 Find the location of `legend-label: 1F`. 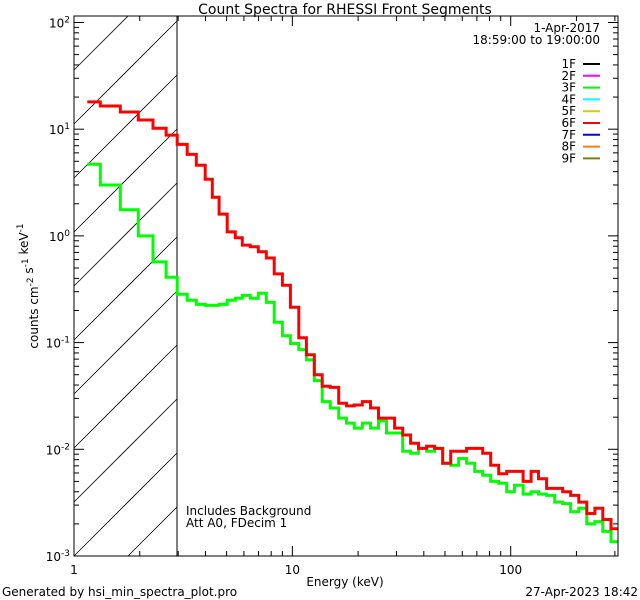

legend-label: 1F is located at coordinates (568, 64).